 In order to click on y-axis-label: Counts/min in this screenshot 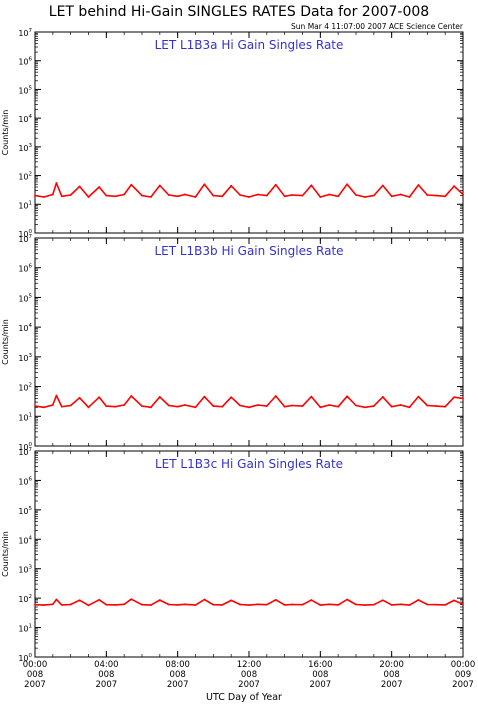, I will do `click(5, 554)`.